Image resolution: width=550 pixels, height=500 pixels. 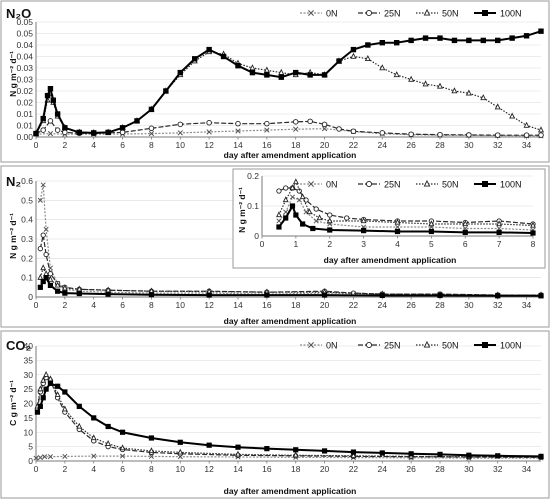 What do you see at coordinates (498, 469) in the screenshot?
I see `co2-xtick-label: 32` at bounding box center [498, 469].